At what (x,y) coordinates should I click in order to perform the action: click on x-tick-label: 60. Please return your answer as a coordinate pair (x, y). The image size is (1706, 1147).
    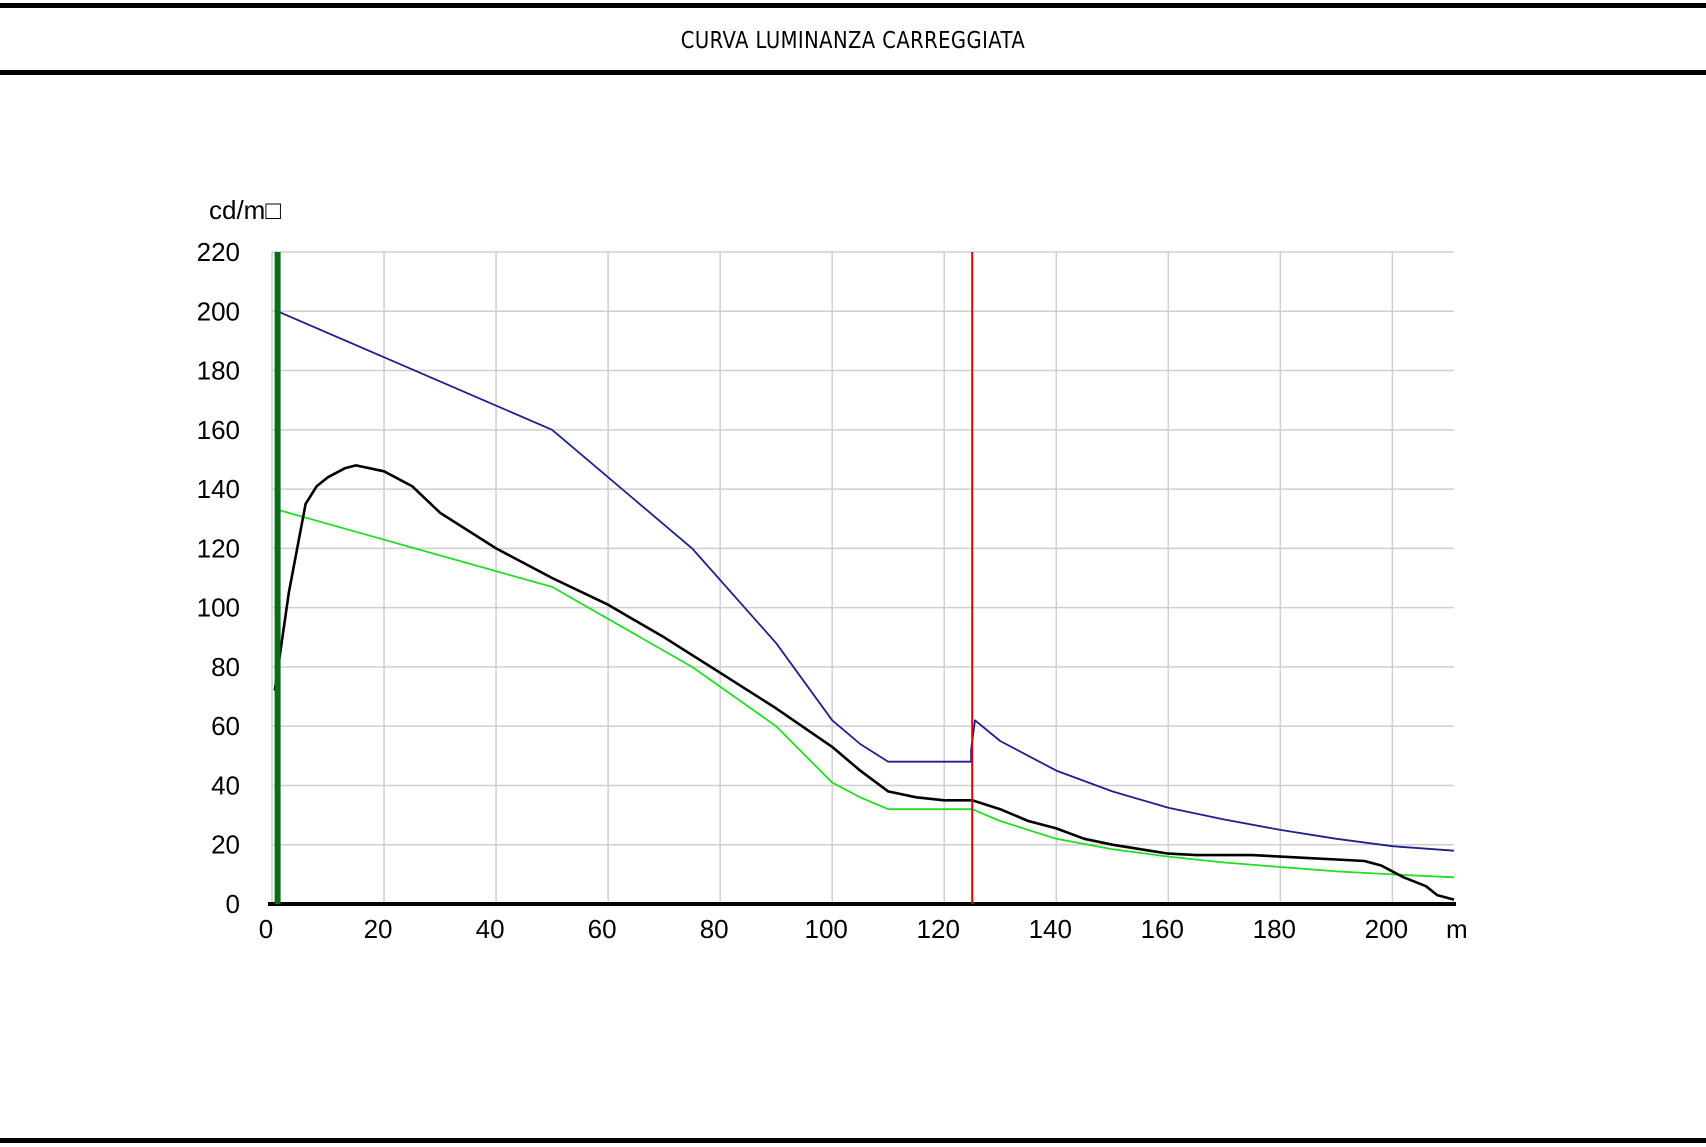
    Looking at the image, I should click on (602, 929).